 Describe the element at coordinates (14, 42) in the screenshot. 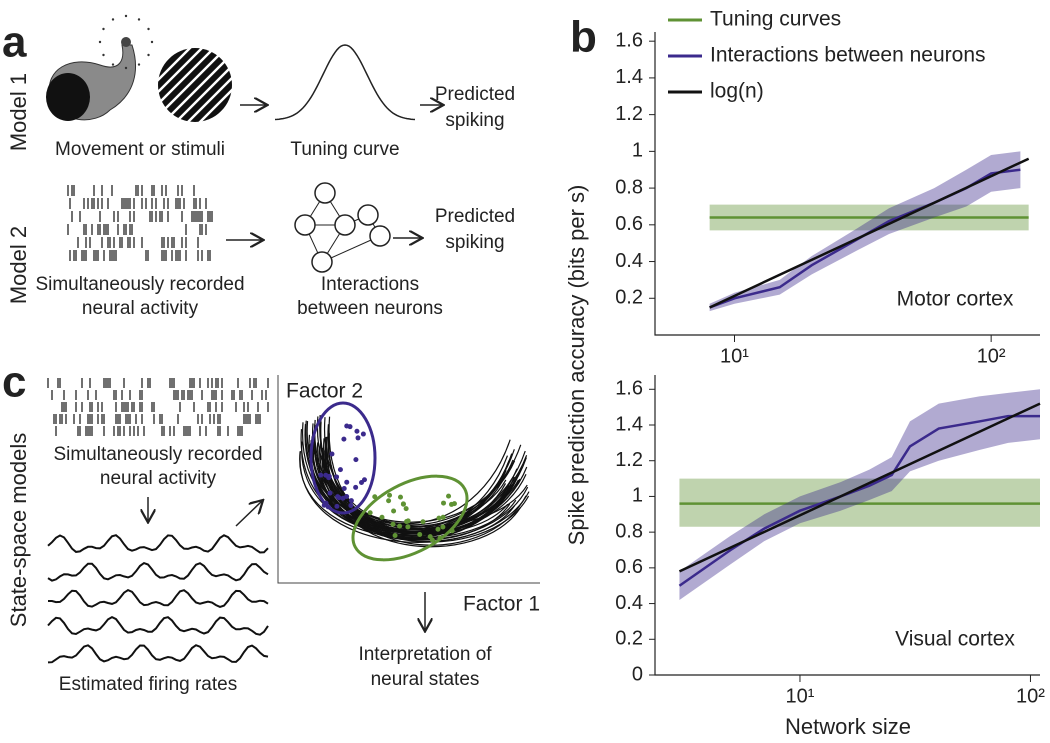

I see `panel-label: a` at that location.